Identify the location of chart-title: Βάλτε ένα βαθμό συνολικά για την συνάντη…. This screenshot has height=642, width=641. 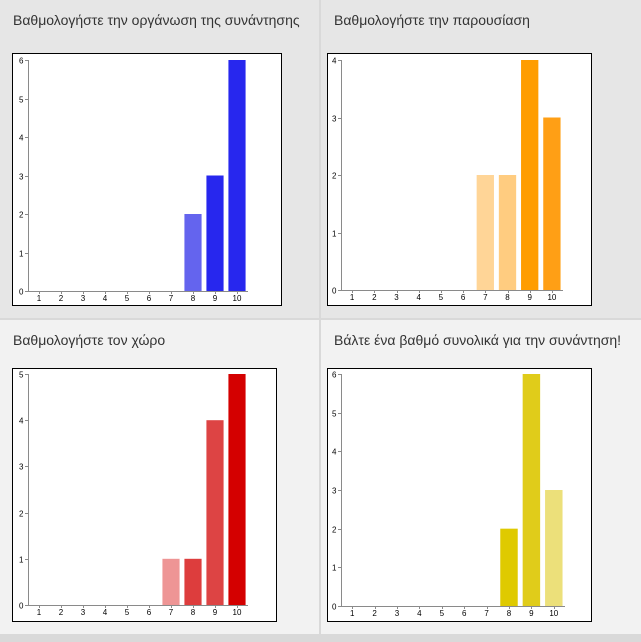
(478, 340).